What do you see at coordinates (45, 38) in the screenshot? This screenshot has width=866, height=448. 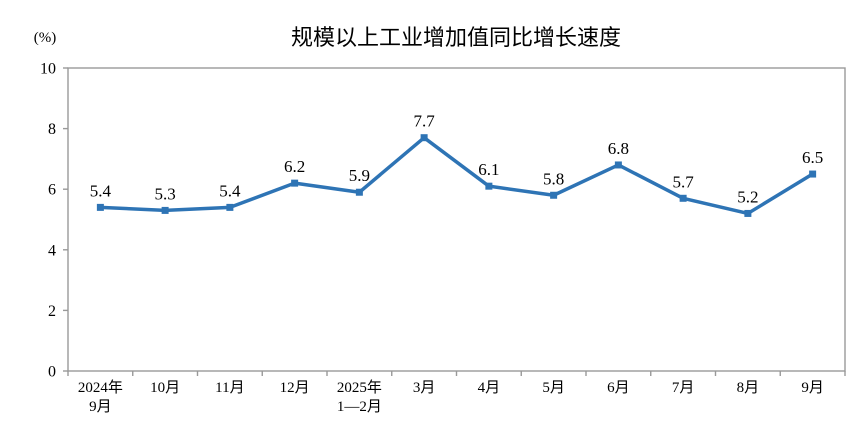 I see `y-axis-unit-label: (%)` at bounding box center [45, 38].